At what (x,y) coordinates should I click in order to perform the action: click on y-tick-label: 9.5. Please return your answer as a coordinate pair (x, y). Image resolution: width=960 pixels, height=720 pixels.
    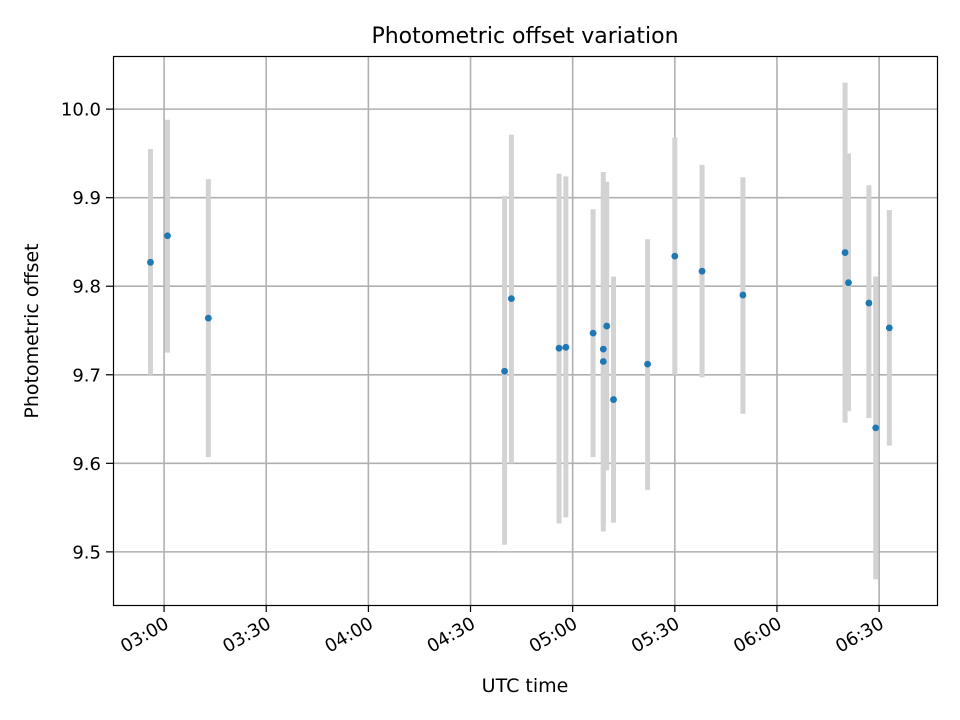
    Looking at the image, I should click on (86, 552).